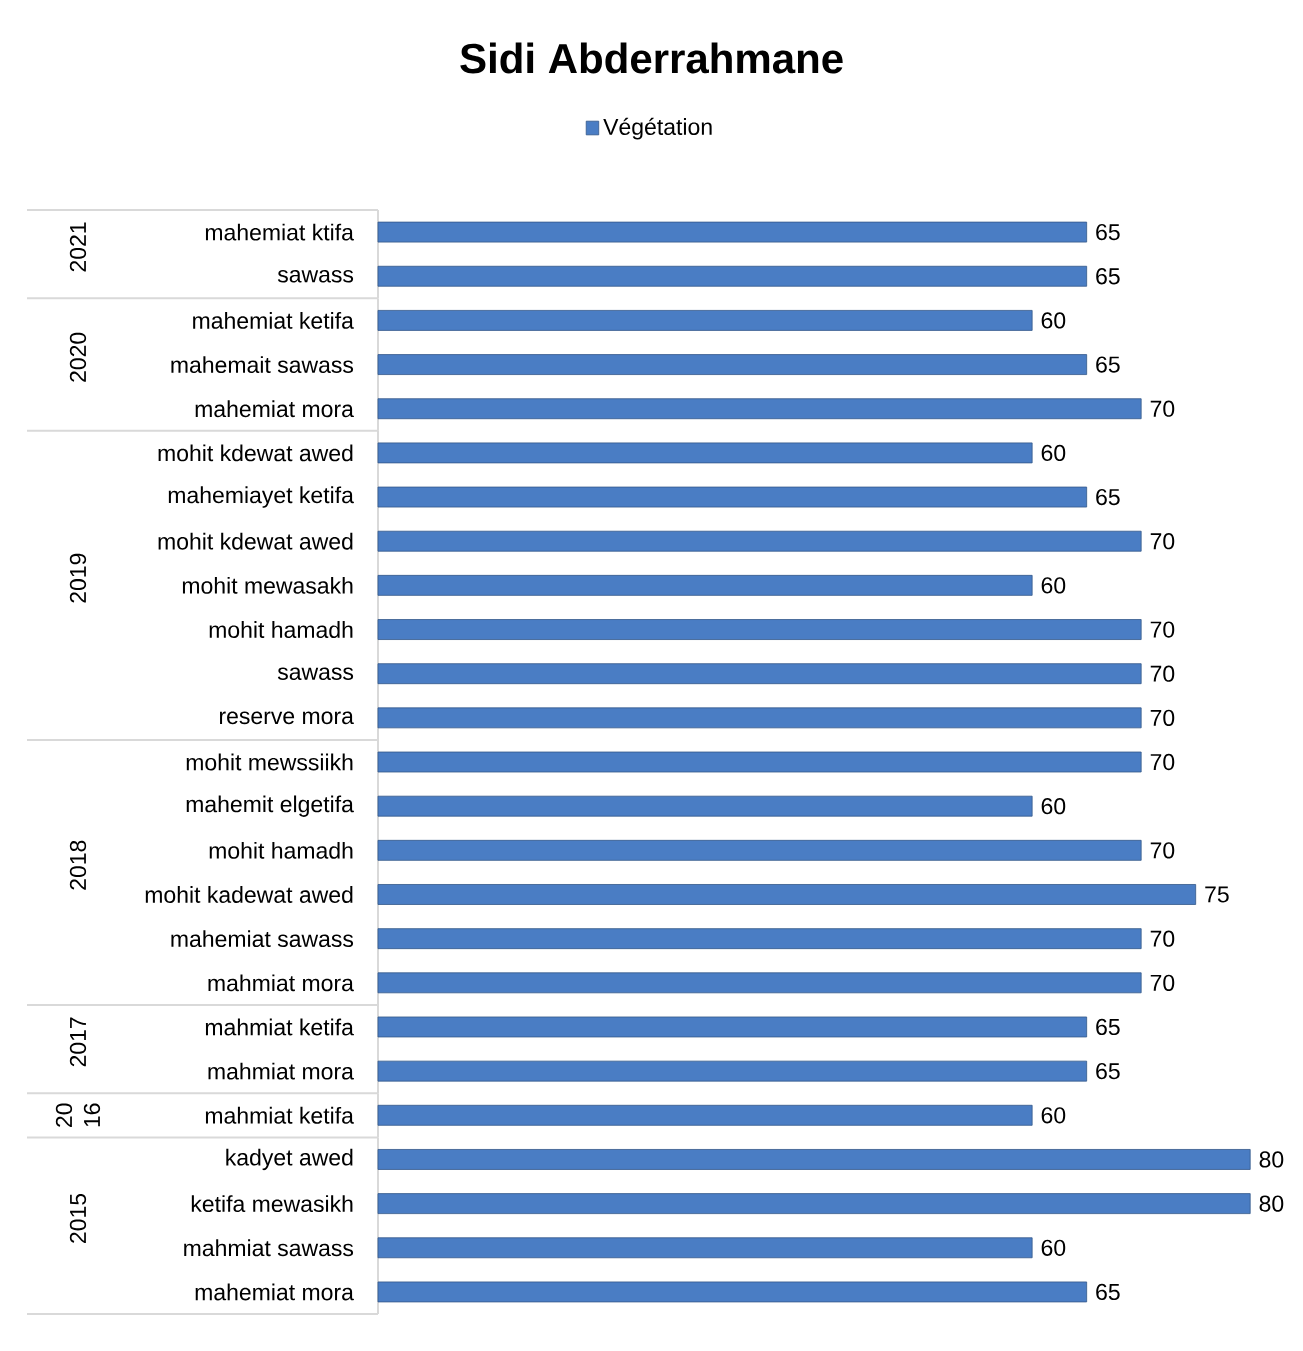 The height and width of the screenshot is (1351, 1303). Describe the element at coordinates (261, 497) in the screenshot. I see `y-tick-label: mahemiayet ketifa` at that location.